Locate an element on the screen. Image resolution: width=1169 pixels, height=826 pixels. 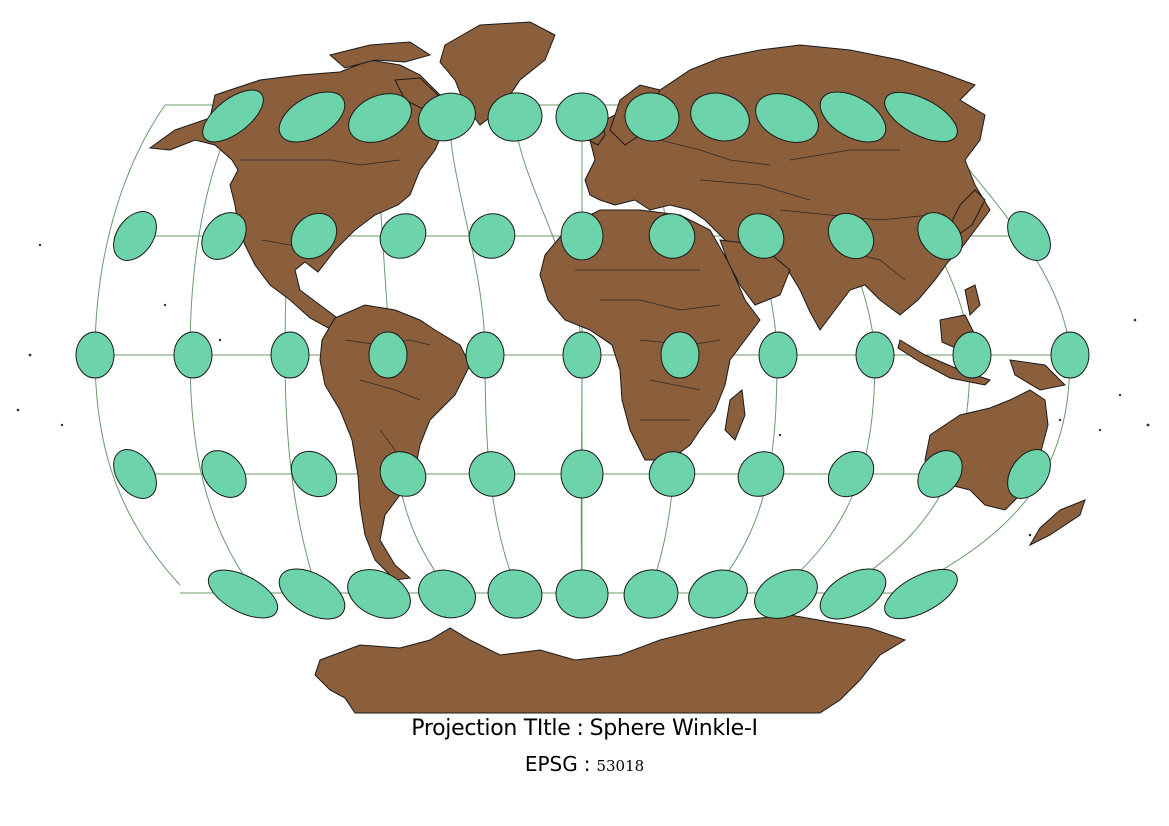
antarctica is located at coordinates (610, 664).